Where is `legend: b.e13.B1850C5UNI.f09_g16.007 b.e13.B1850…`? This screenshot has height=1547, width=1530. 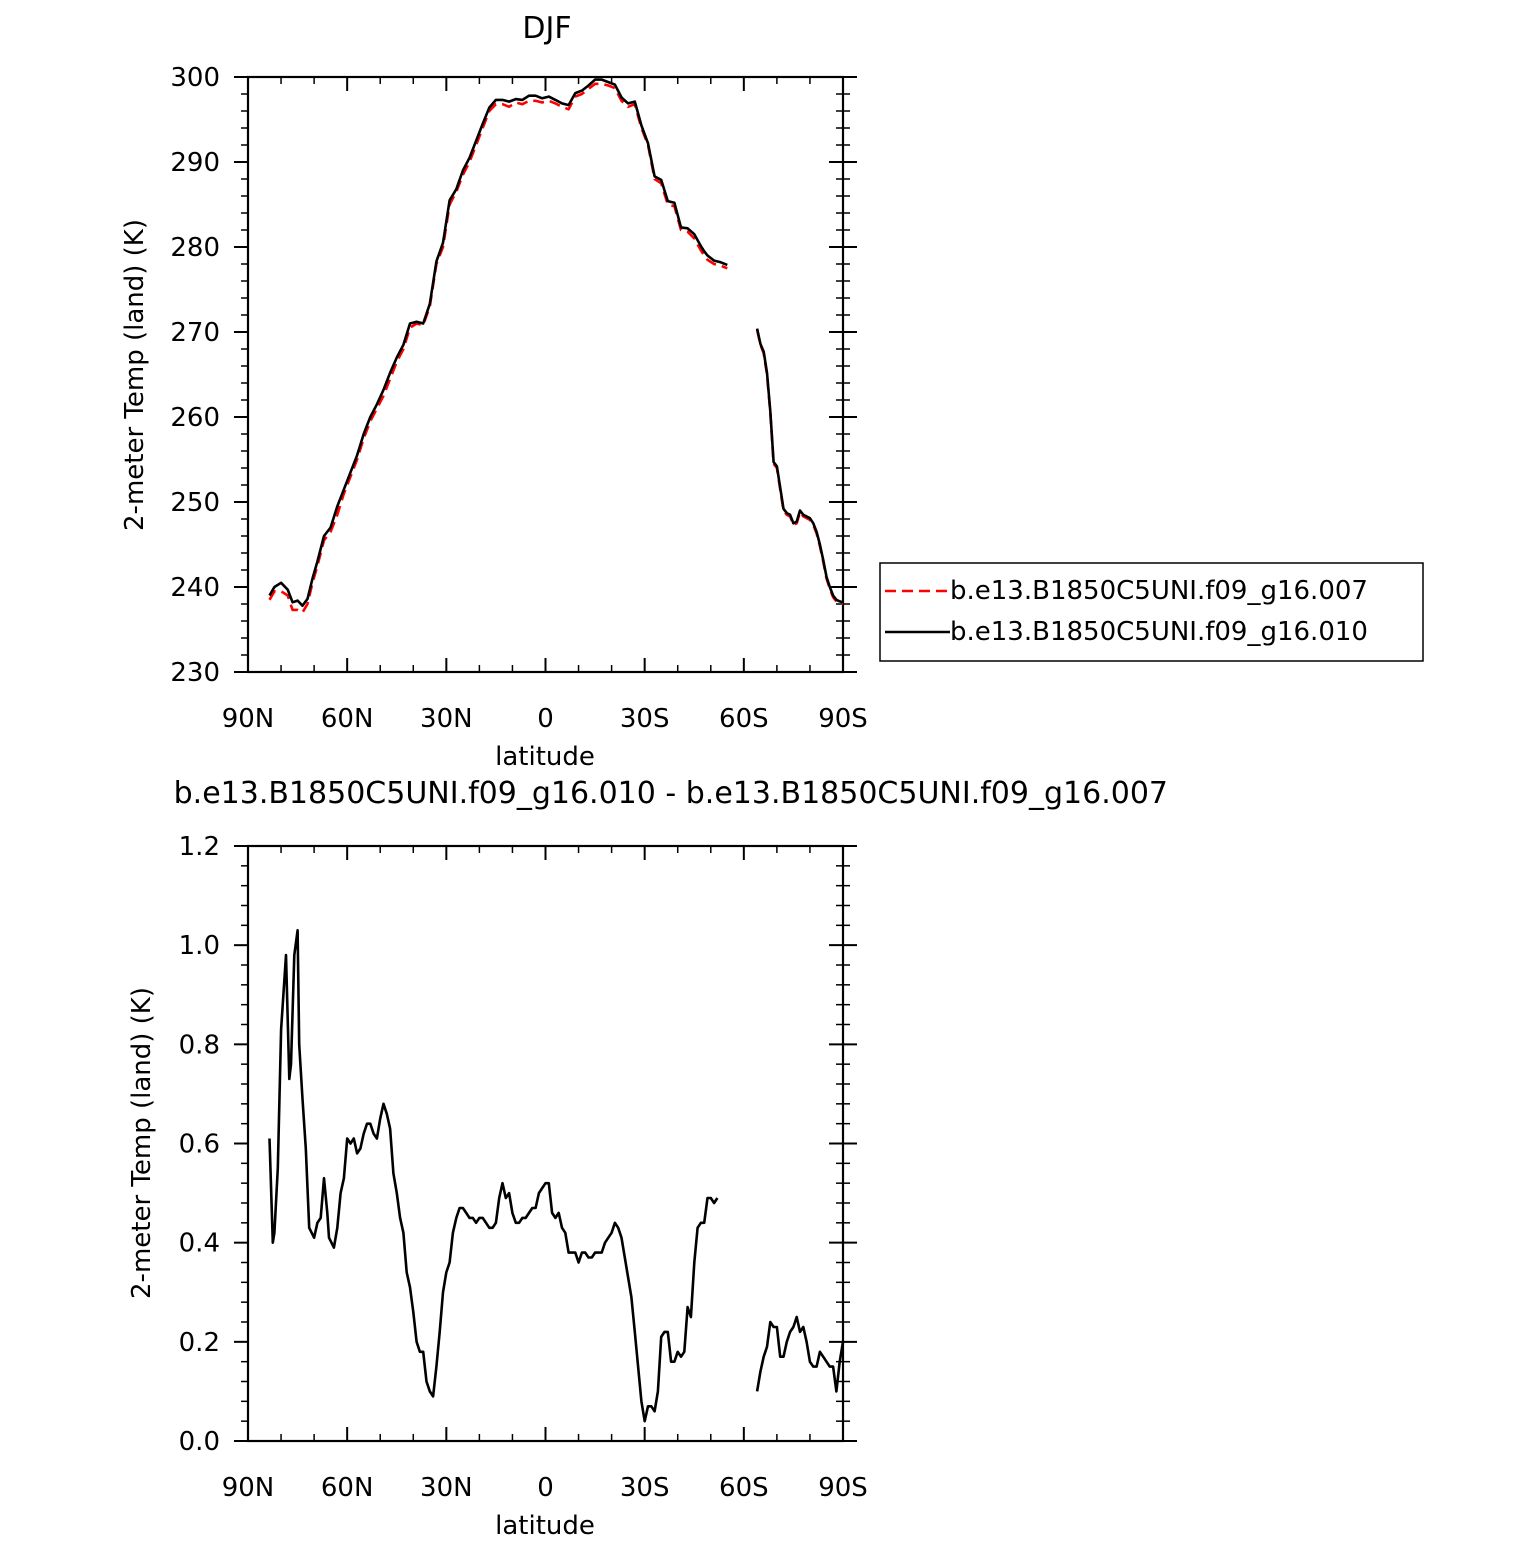 legend: b.e13.B1850C5UNI.f09_g16.007 b.e13.B1850… is located at coordinates (1151, 612).